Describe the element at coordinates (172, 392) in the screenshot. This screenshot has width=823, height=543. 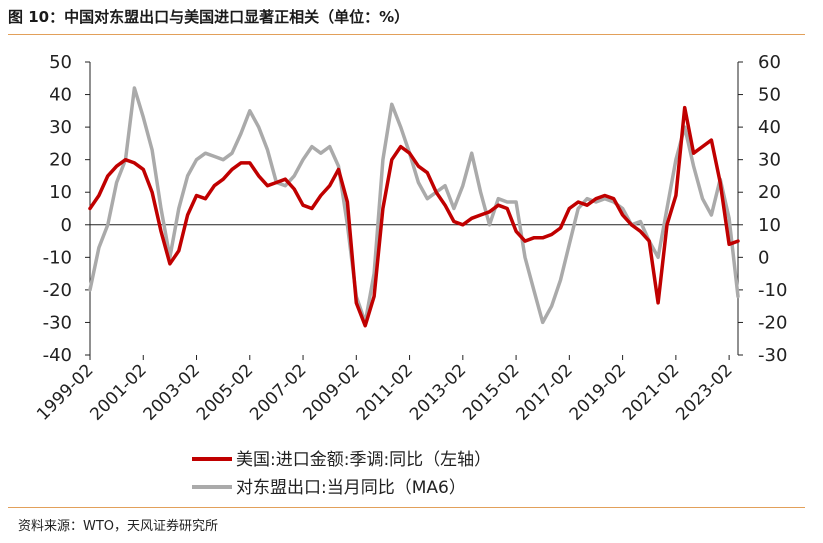
I see `x-tick-label: 2003-02` at that location.